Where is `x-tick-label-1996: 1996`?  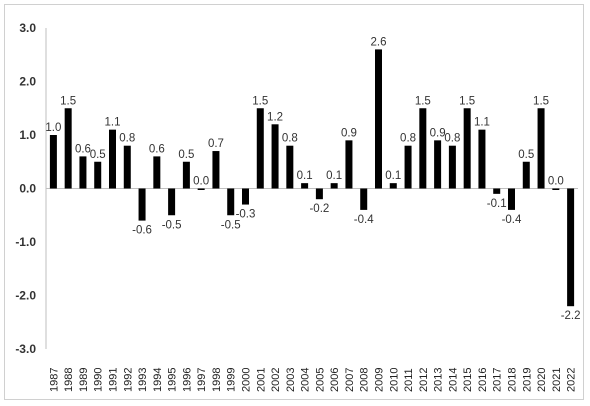
x-tick-label-1996: 1996 is located at coordinates (187, 380).